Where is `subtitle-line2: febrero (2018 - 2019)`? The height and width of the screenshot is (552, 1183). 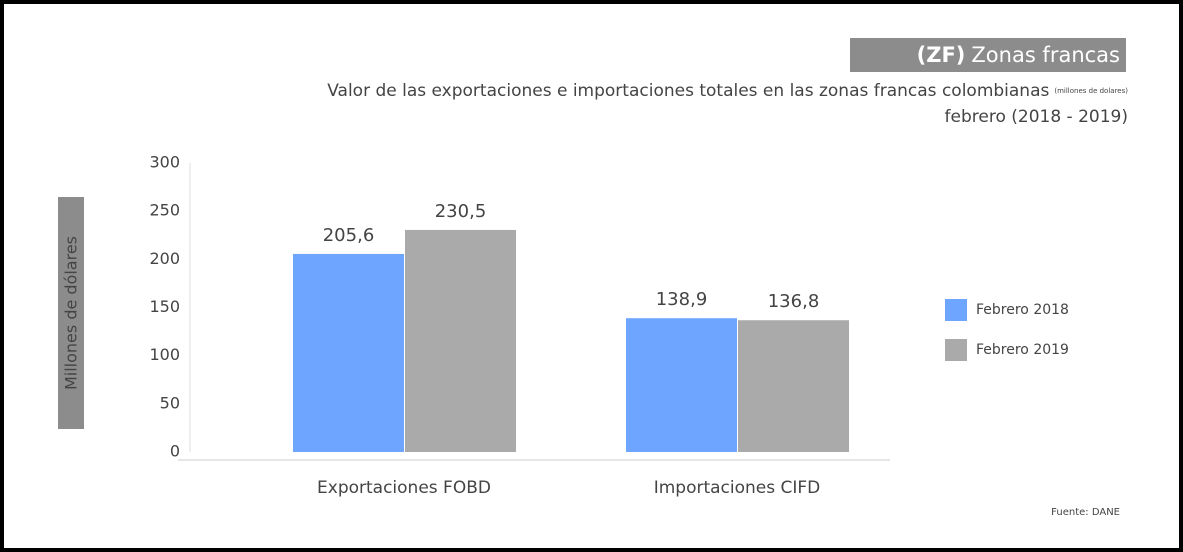
subtitle-line2: febrero (2018 - 2019) is located at coordinates (1036, 117).